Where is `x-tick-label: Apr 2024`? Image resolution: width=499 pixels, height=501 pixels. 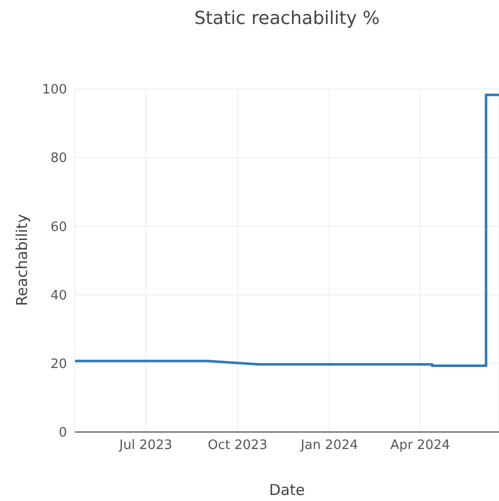 x-tick-label: Apr 2024 is located at coordinates (420, 446).